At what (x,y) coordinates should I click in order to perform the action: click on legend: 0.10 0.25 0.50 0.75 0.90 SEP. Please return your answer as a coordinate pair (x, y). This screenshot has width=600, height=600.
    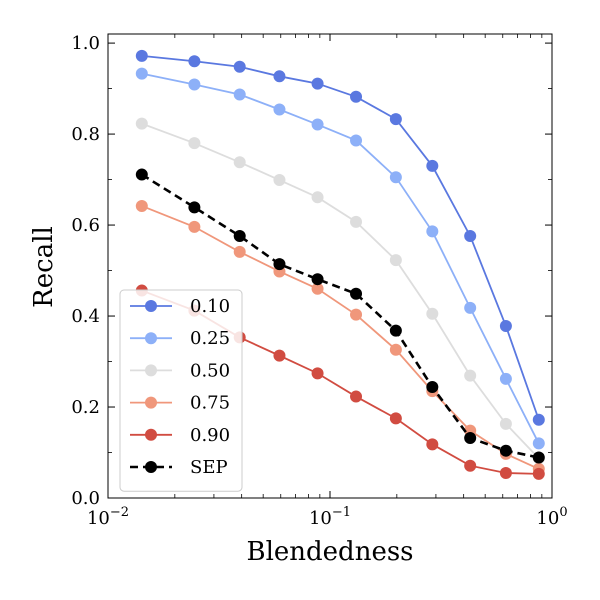
    Looking at the image, I should click on (181, 390).